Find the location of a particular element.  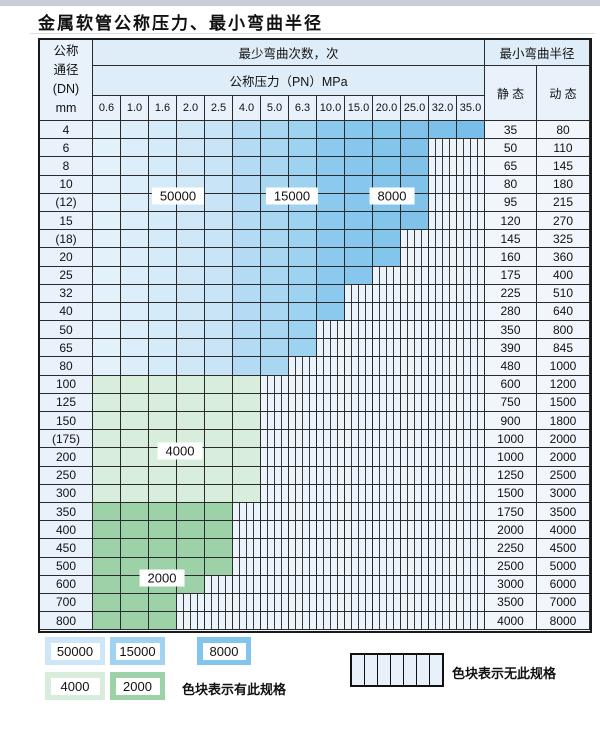

static-radius-cell: 50 is located at coordinates (511, 148).